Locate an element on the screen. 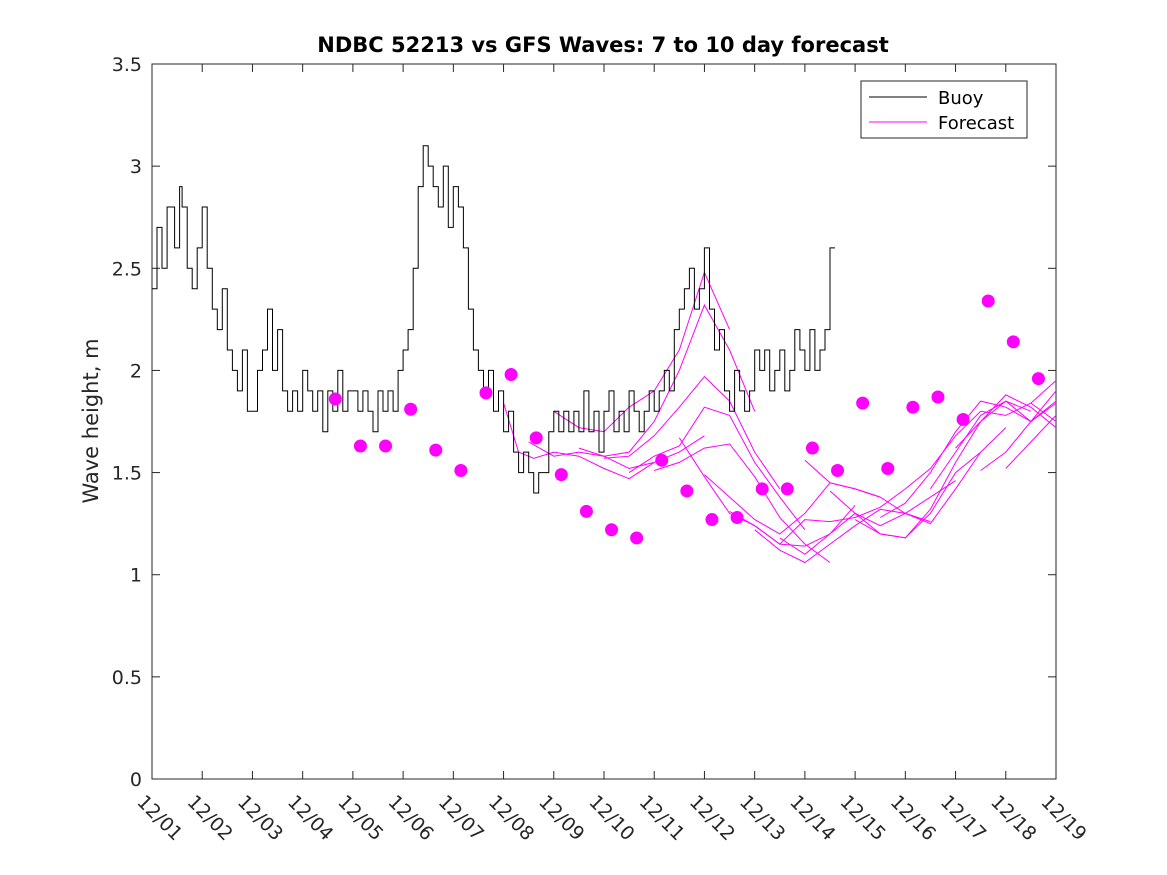 Image resolution: width=1167 pixels, height=875 pixels. x-tick-label: 12/08 is located at coordinates (511, 818).